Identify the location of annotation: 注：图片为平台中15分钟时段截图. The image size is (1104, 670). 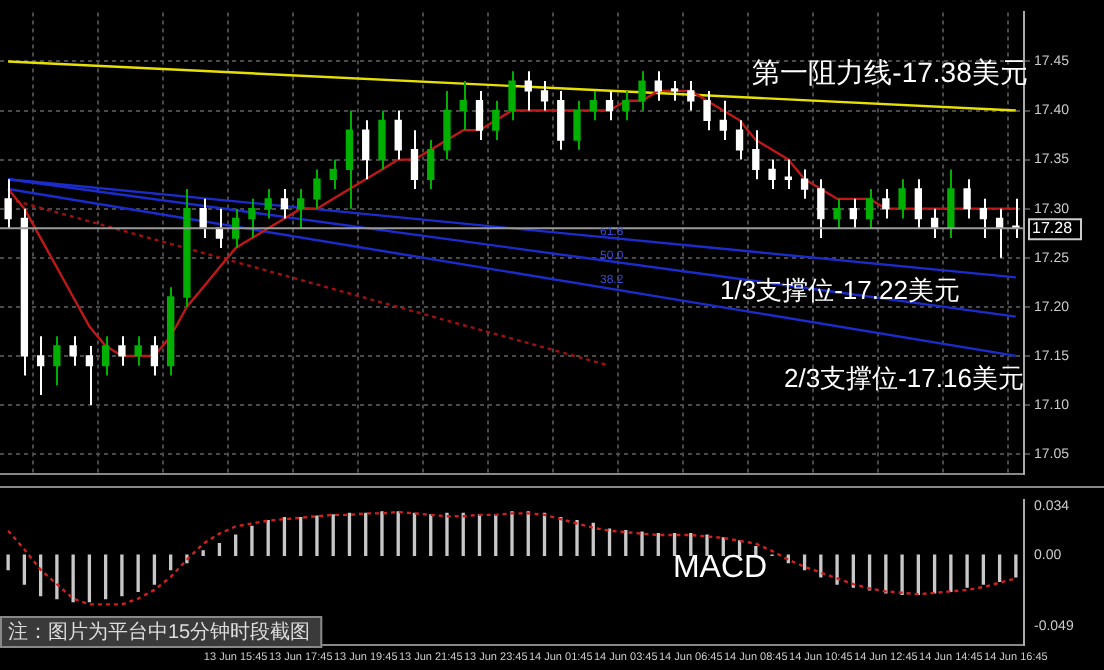
(159, 631).